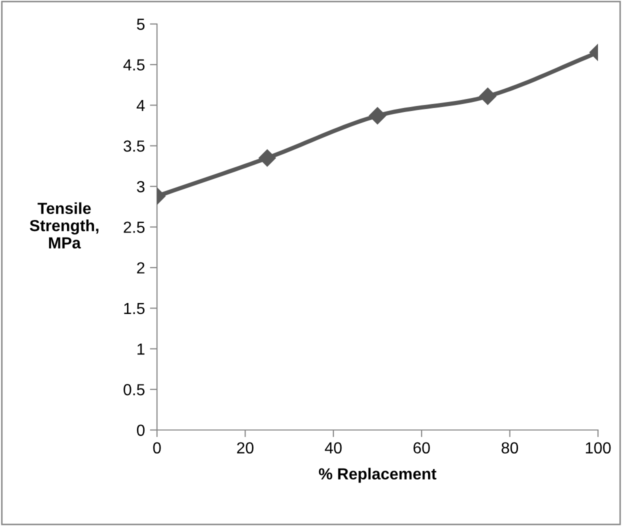 Image resolution: width=622 pixels, height=526 pixels. What do you see at coordinates (141, 349) in the screenshot?
I see `y-tick-label: 1` at bounding box center [141, 349].